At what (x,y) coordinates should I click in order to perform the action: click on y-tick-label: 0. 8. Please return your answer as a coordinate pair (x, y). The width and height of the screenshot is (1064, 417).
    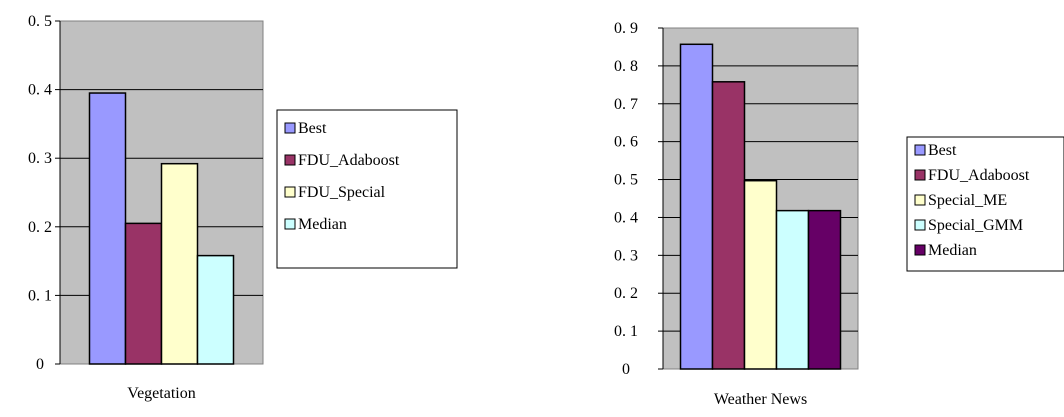
    Looking at the image, I should click on (626, 66).